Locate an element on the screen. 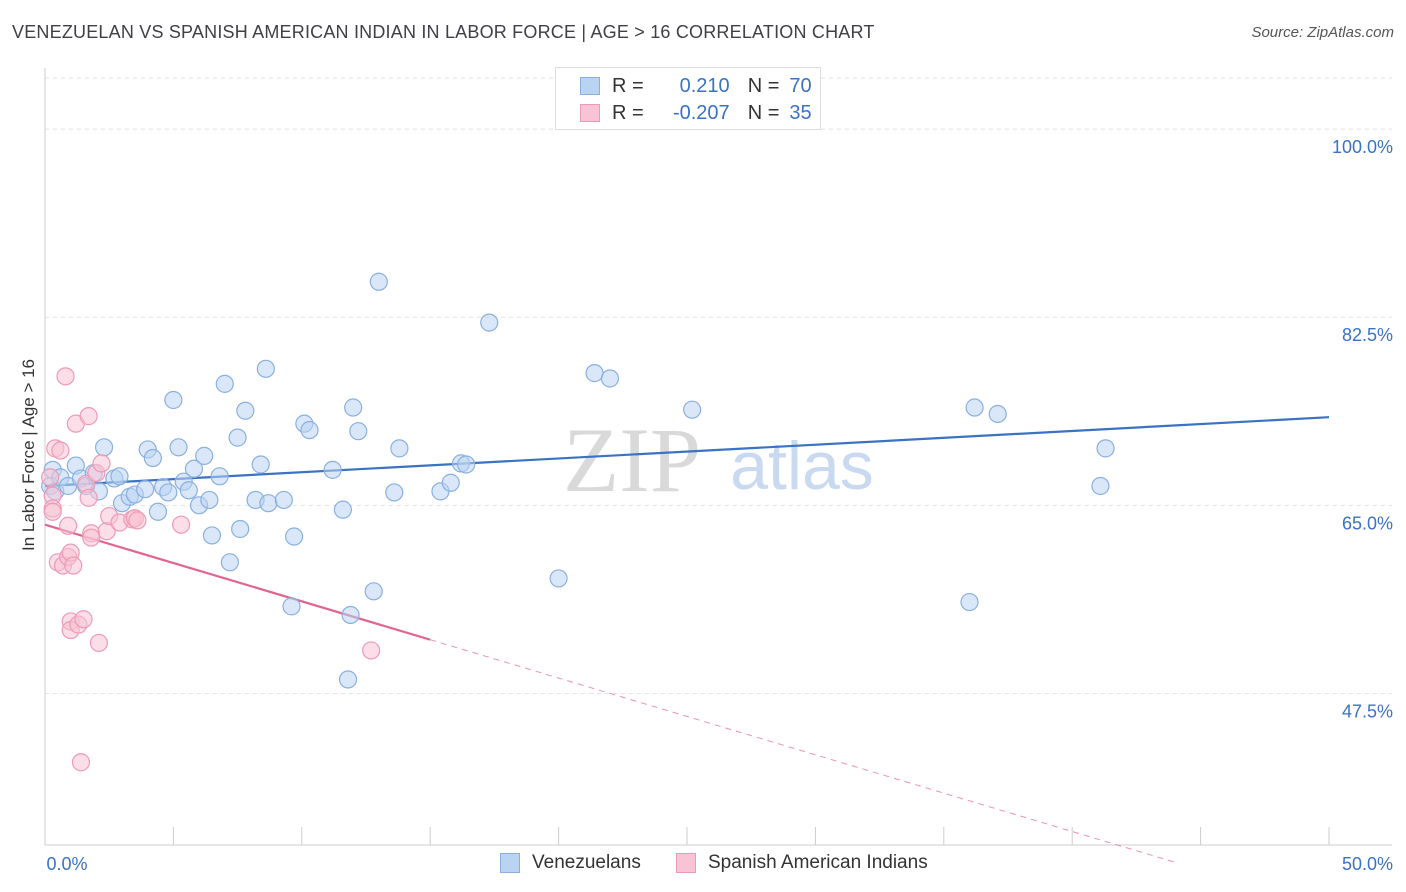 The image size is (1406, 892). legend-n-value: 70 is located at coordinates (800, 85).